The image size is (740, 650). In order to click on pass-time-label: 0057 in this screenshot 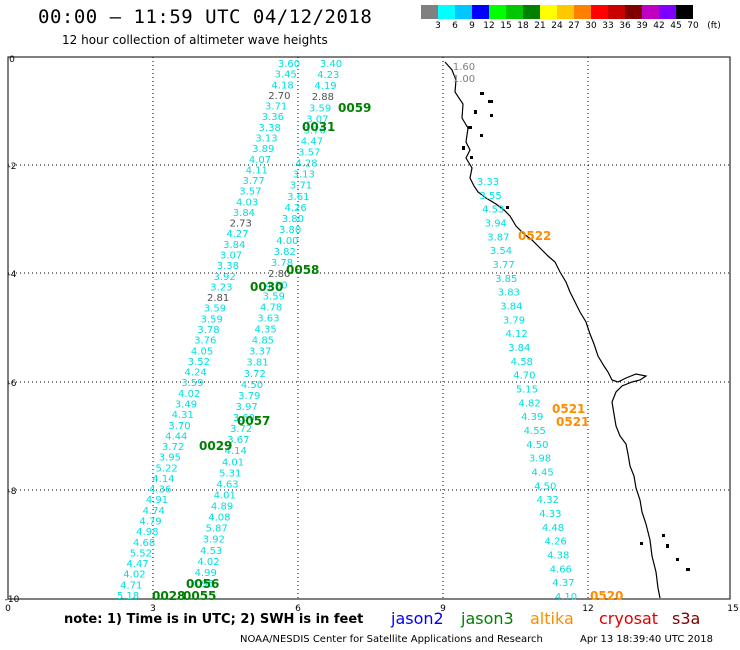, I will do `click(253, 421)`.